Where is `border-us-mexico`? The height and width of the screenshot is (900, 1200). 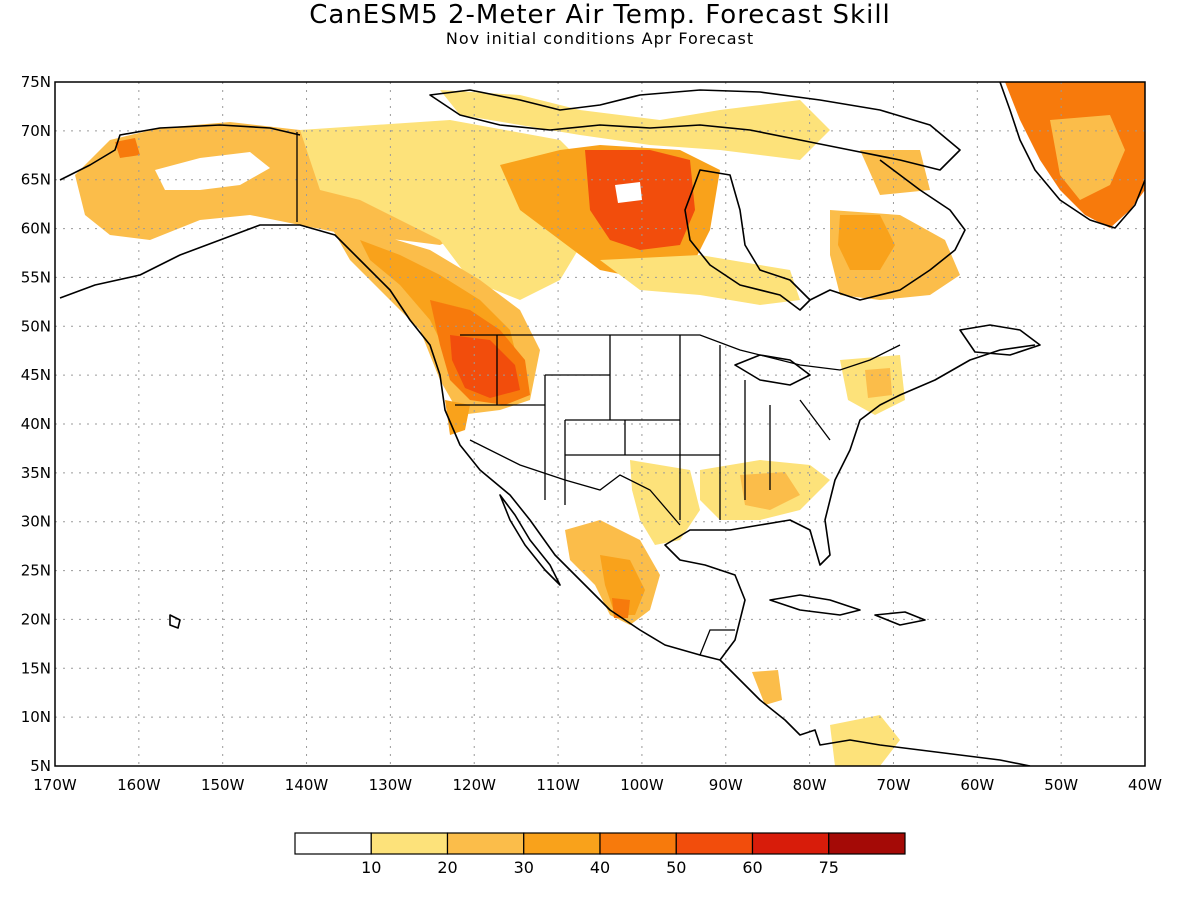
border-us-mexico is located at coordinates (575, 482).